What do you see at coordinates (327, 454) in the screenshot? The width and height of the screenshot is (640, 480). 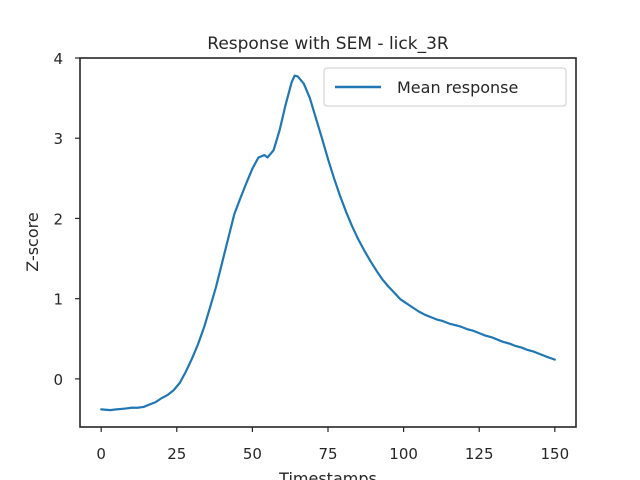 I see `x-tick-label: 75` at bounding box center [327, 454].